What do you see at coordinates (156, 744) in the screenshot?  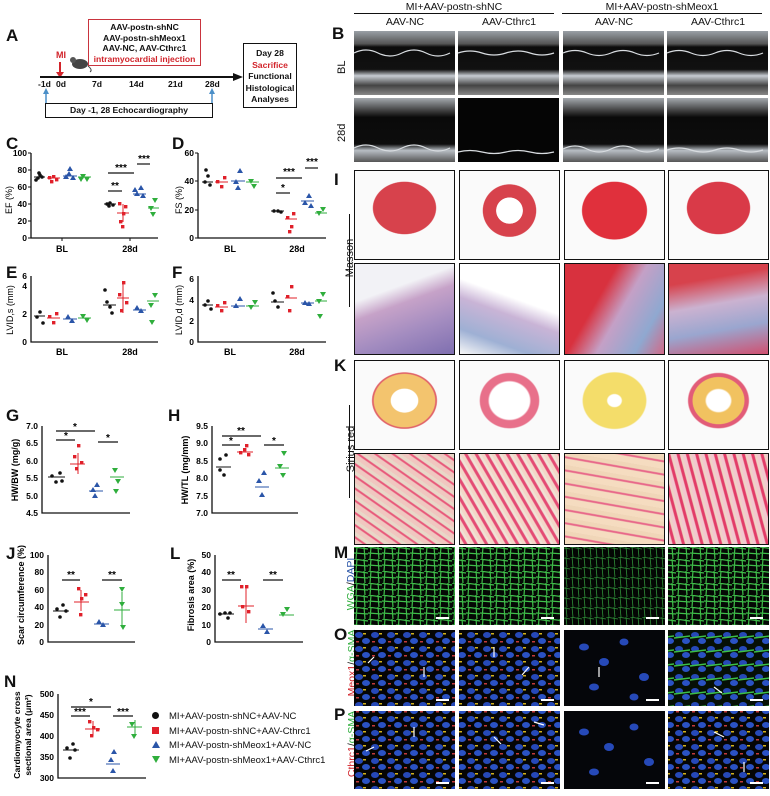 I see `triangle-up-marker-icon` at bounding box center [156, 744].